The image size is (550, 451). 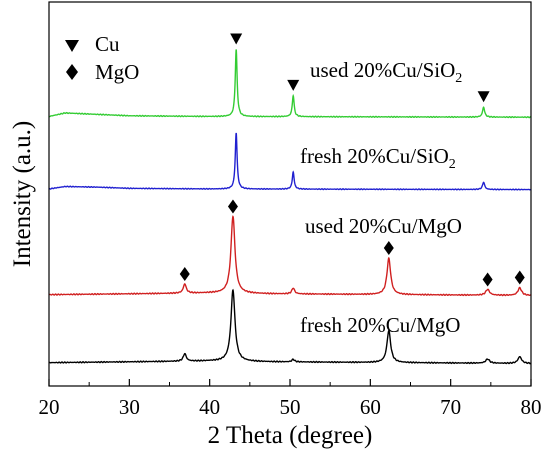 I want to click on x-tick-label: 30, so click(x=129, y=407).